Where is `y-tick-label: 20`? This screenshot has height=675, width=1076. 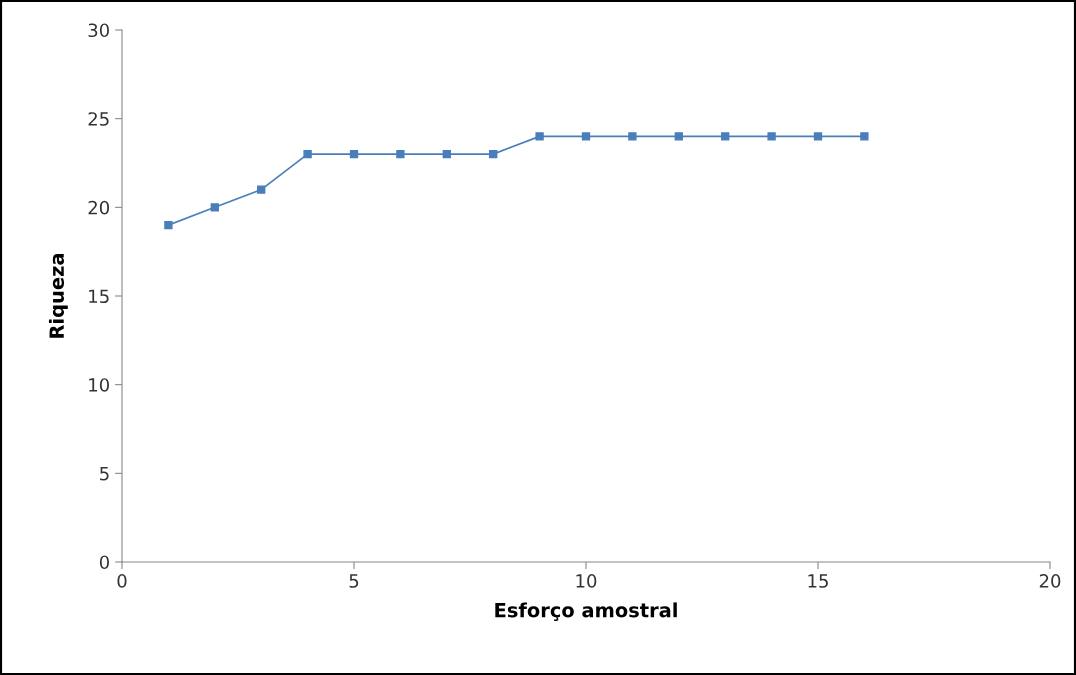
y-tick-label: 20 is located at coordinates (98, 207).